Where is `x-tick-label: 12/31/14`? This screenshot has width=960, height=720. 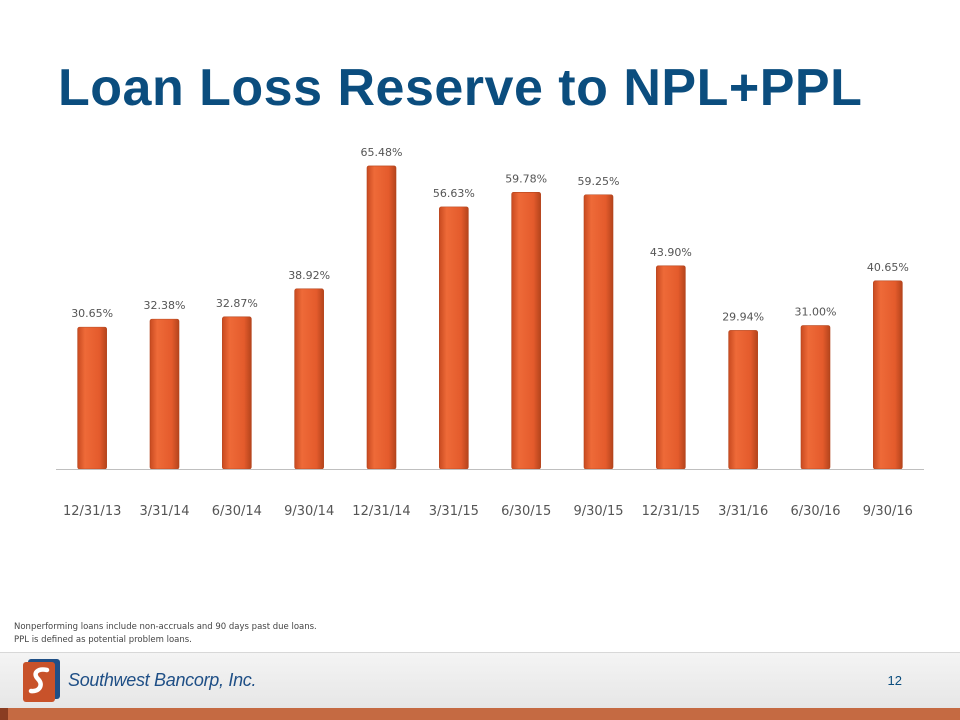 x-tick-label: 12/31/14 is located at coordinates (381, 511).